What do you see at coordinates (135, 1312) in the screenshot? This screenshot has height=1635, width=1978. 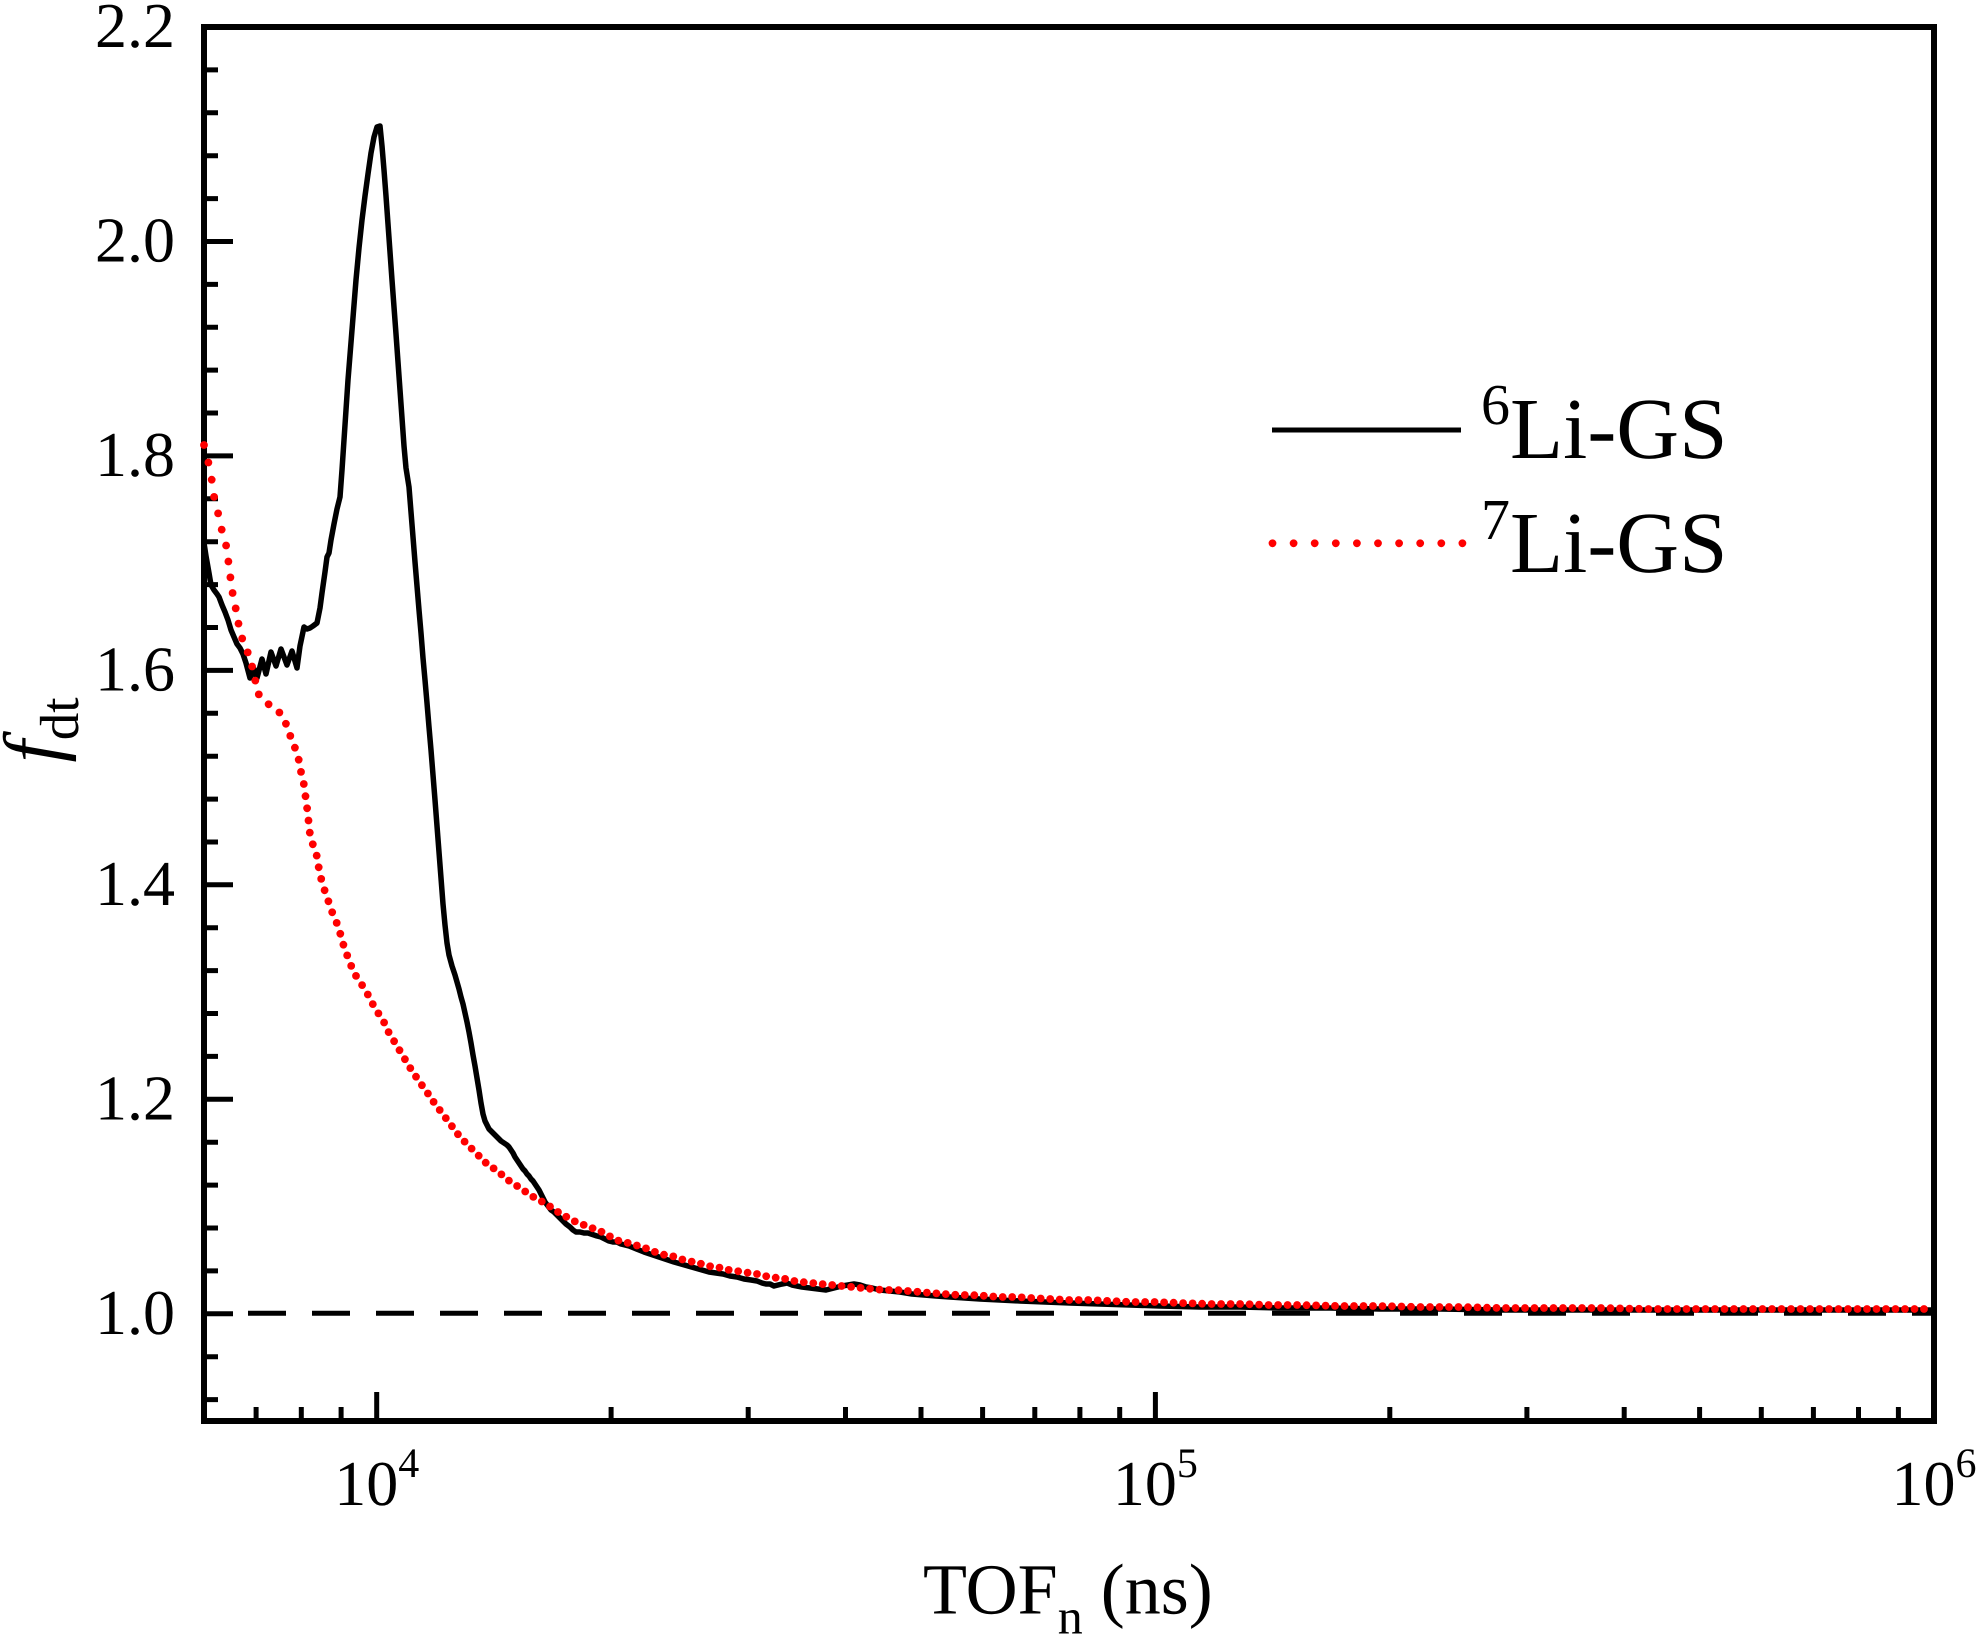 I see `svg-text: 1.0` at bounding box center [135, 1312].